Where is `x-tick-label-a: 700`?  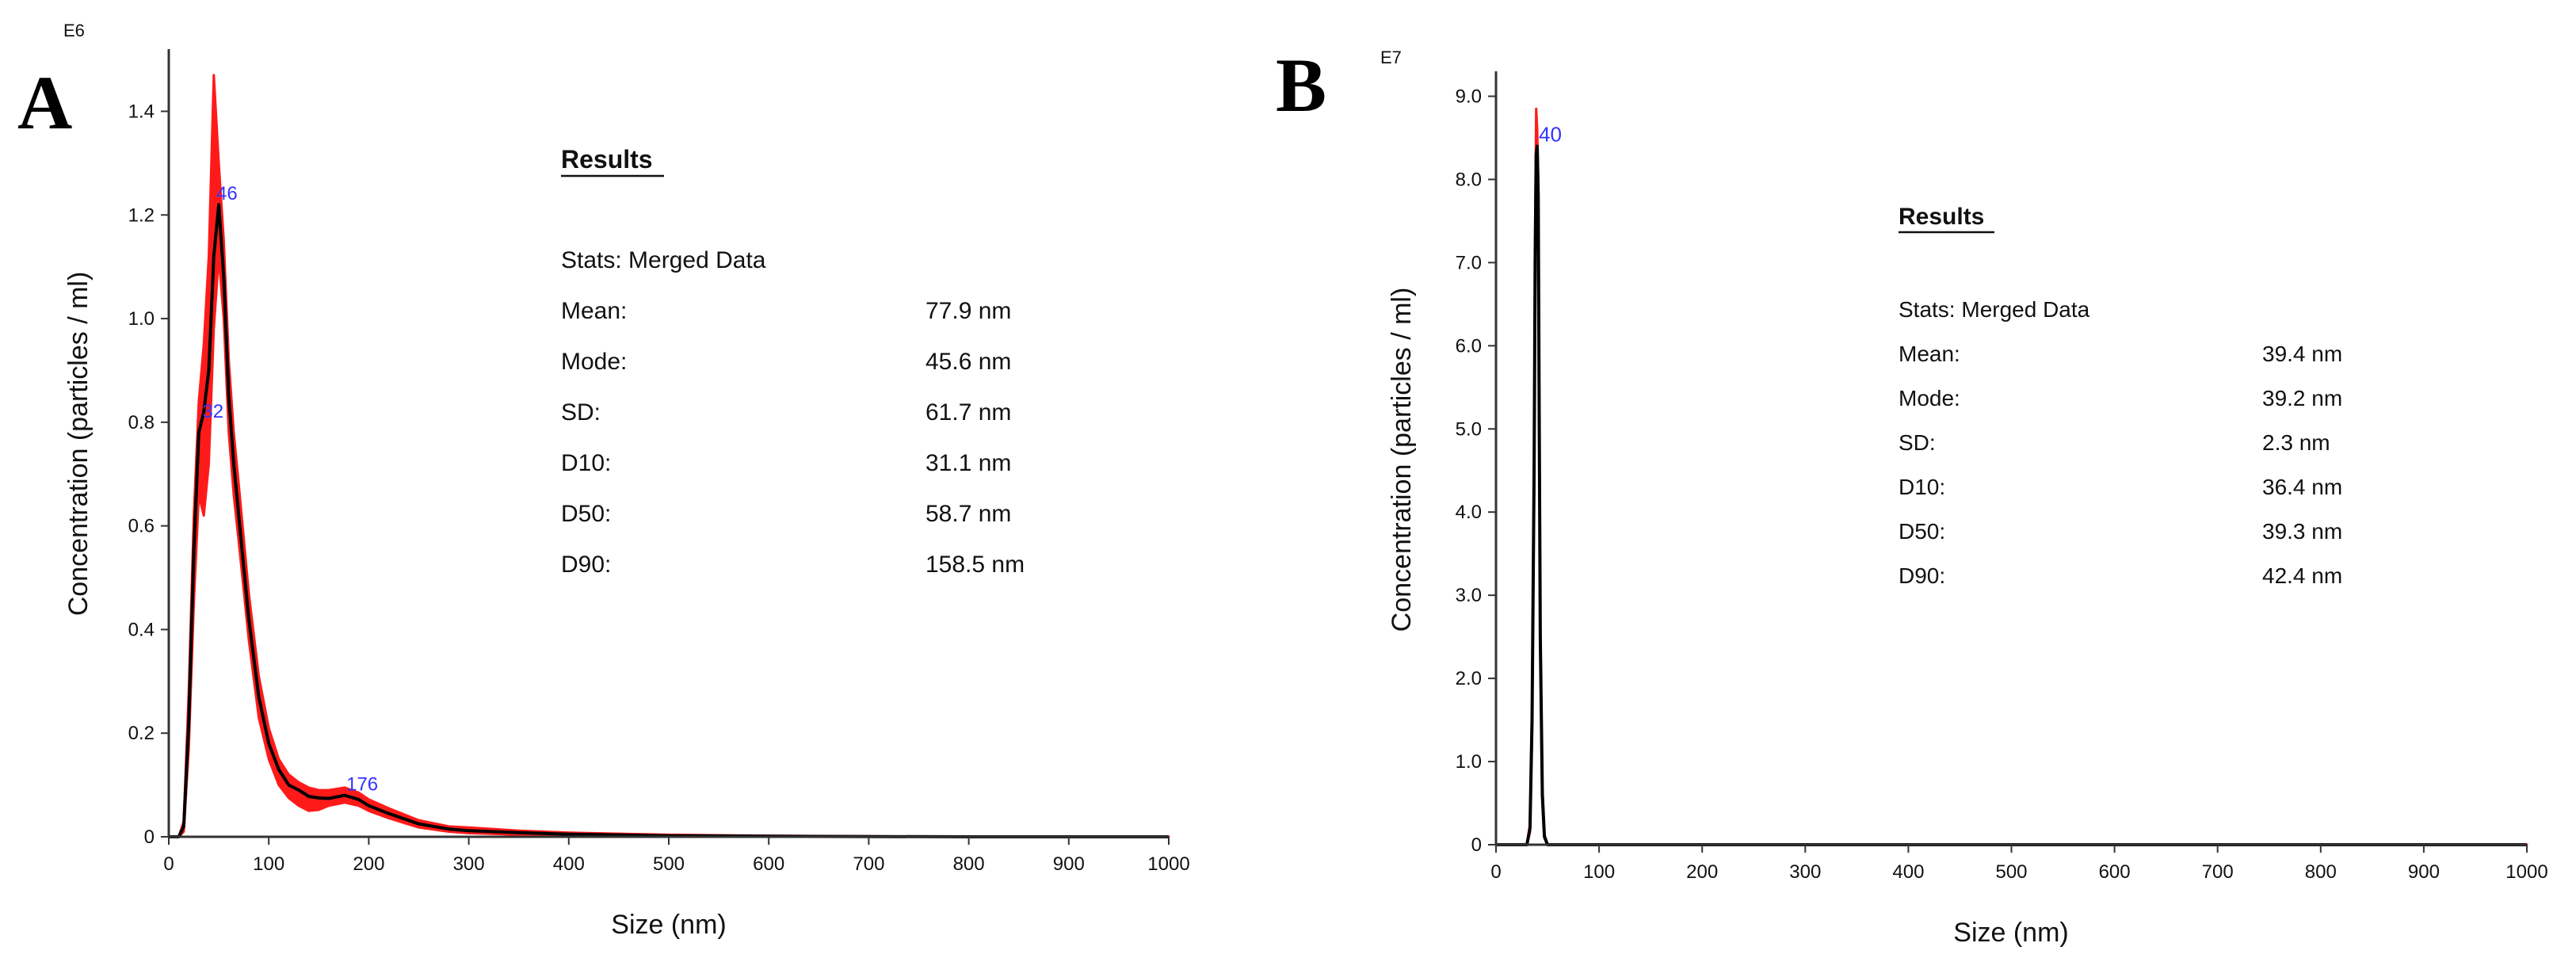
x-tick-label-a: 700 is located at coordinates (868, 864).